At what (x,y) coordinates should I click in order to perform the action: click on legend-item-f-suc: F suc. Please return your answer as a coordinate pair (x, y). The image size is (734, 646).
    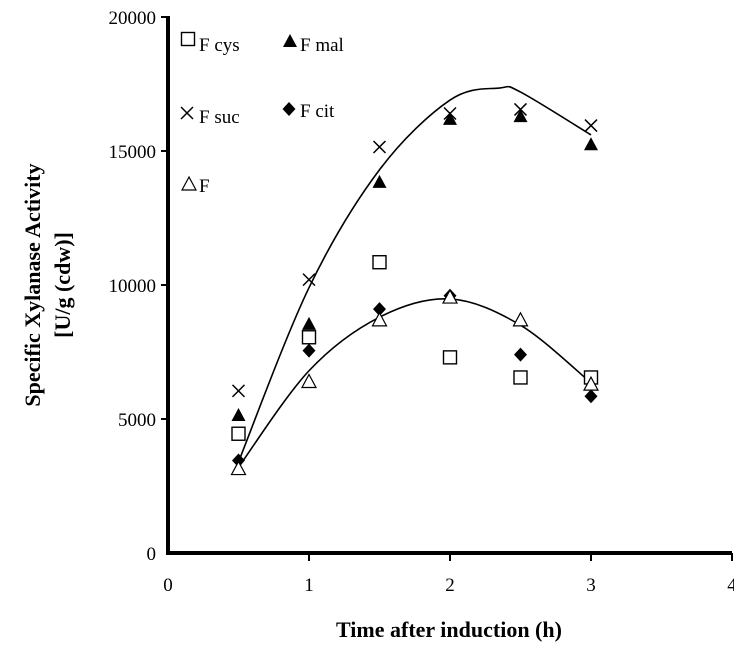
    Looking at the image, I should click on (210, 117).